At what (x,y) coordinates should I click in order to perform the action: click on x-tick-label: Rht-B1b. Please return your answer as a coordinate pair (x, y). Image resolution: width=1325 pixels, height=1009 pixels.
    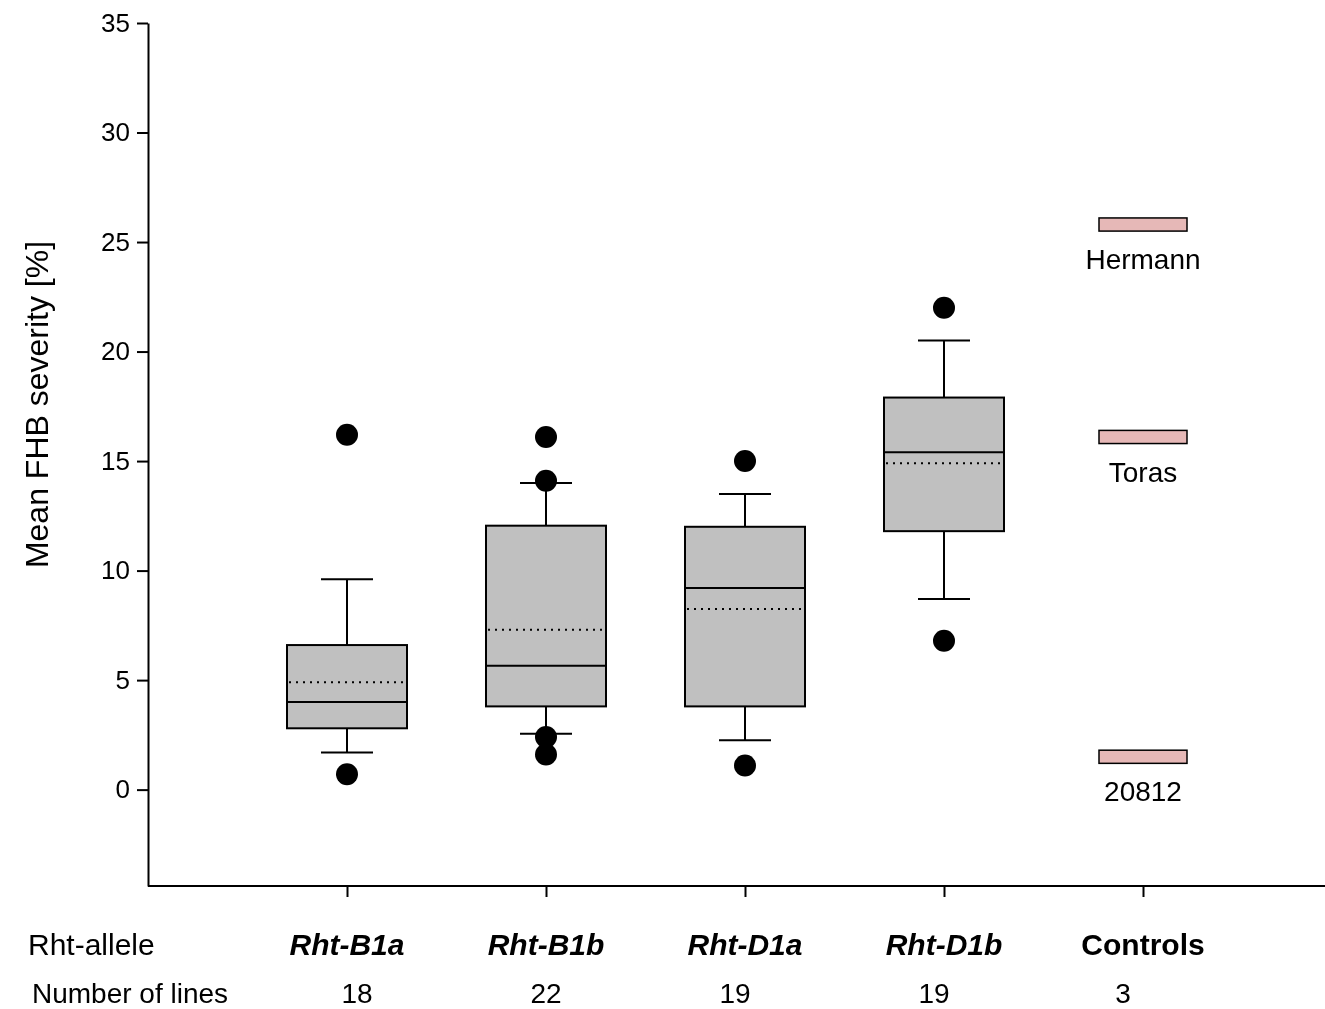
    Looking at the image, I should click on (546, 944).